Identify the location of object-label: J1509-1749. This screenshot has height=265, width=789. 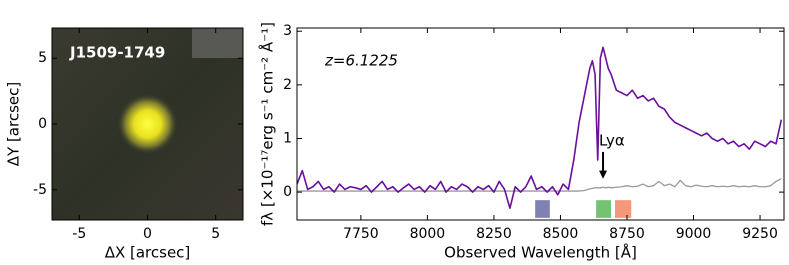
(117, 53).